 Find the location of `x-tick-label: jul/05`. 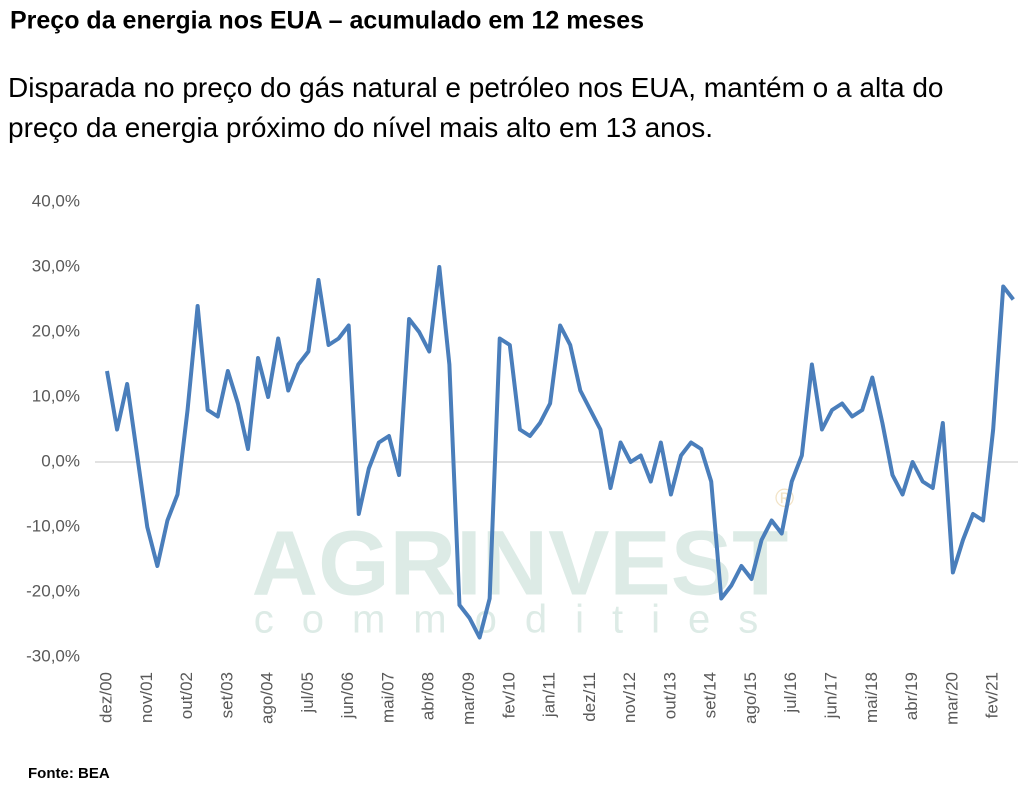

x-tick-label: jul/05 is located at coordinates (307, 693).